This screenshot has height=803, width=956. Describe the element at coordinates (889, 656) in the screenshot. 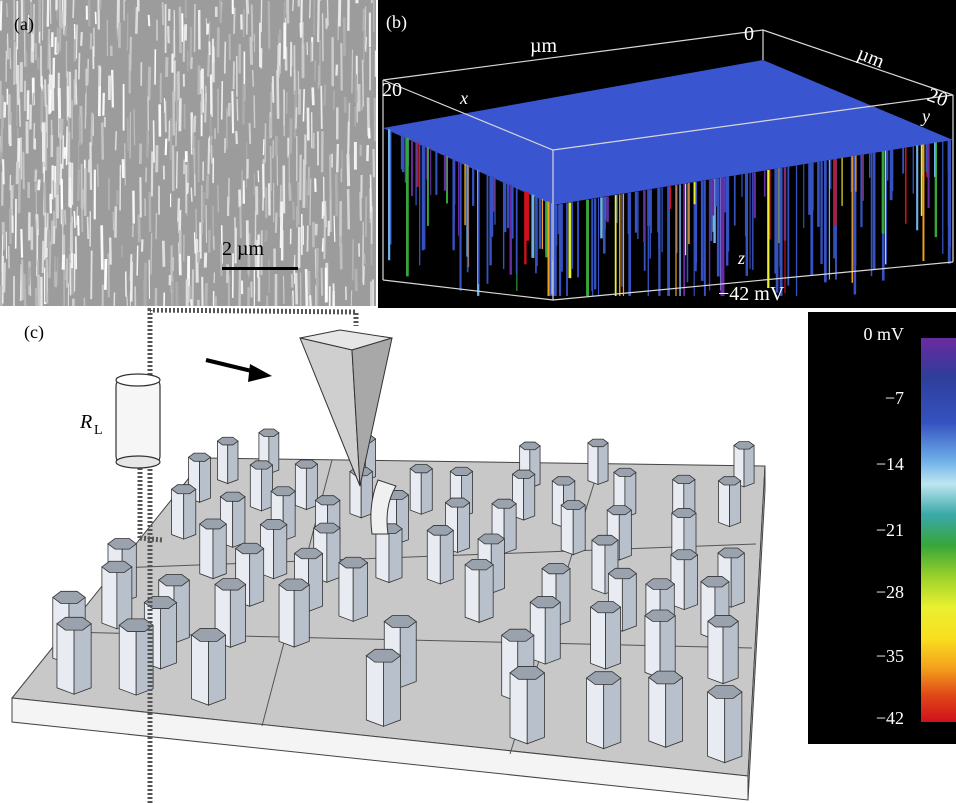

I see `colorbar-tick: −35` at that location.